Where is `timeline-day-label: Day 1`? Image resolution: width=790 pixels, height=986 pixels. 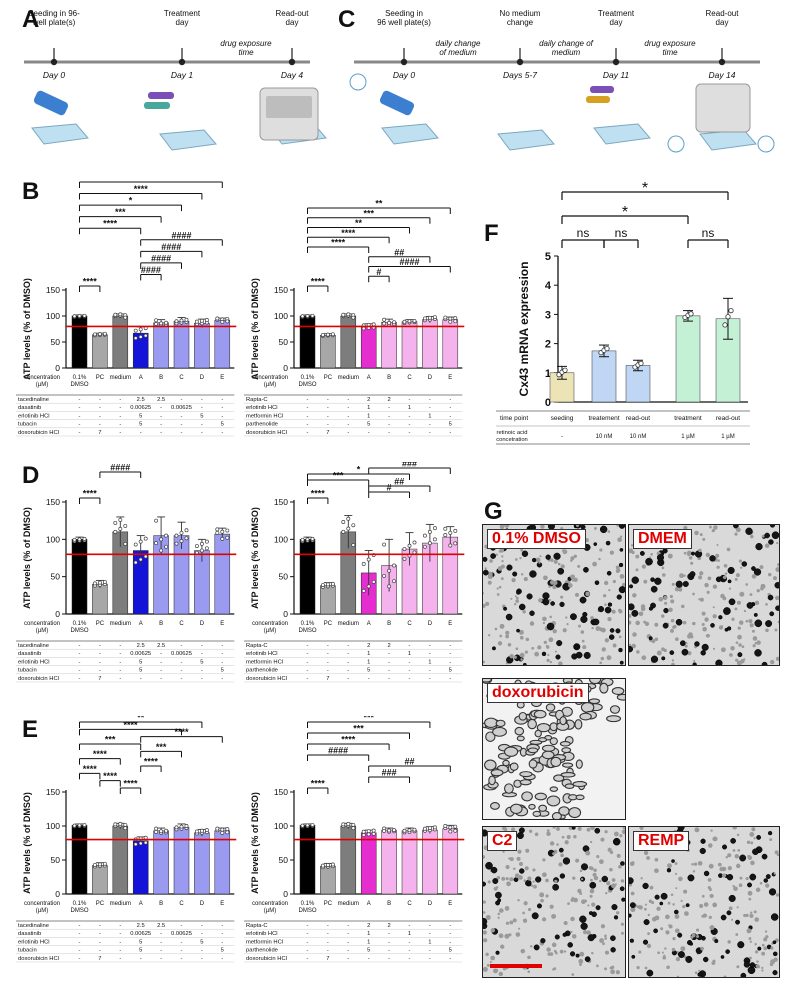 timeline-day-label: Day 1 is located at coordinates (182, 75).